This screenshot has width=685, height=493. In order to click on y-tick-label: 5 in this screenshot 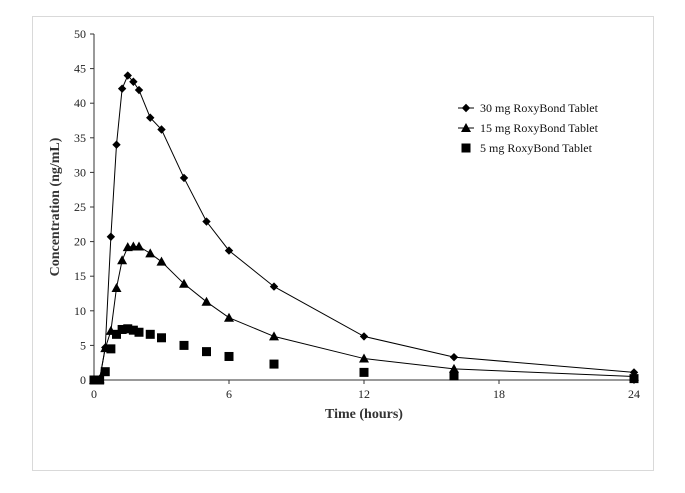, I will do `click(83, 345)`.